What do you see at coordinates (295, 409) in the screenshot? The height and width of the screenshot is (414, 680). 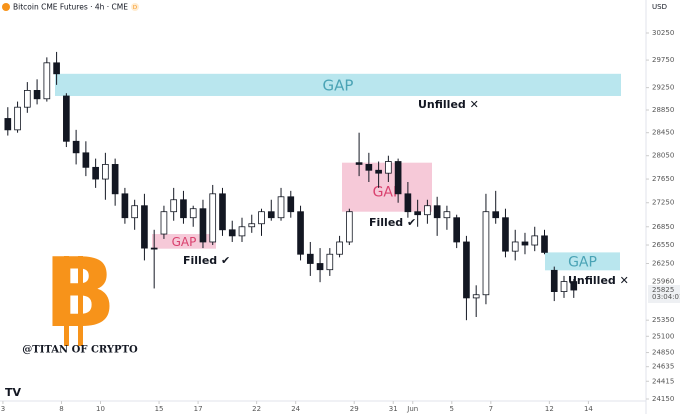 I see `x-tick-label: 24` at bounding box center [295, 409].